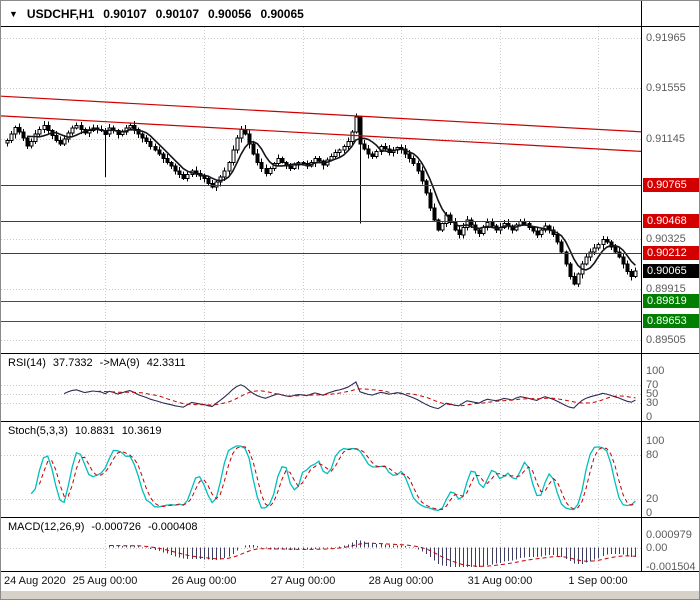 The height and width of the screenshot is (600, 700). Describe the element at coordinates (666, 340) in the screenshot. I see `price-axis-label: 0.89505` at that location.